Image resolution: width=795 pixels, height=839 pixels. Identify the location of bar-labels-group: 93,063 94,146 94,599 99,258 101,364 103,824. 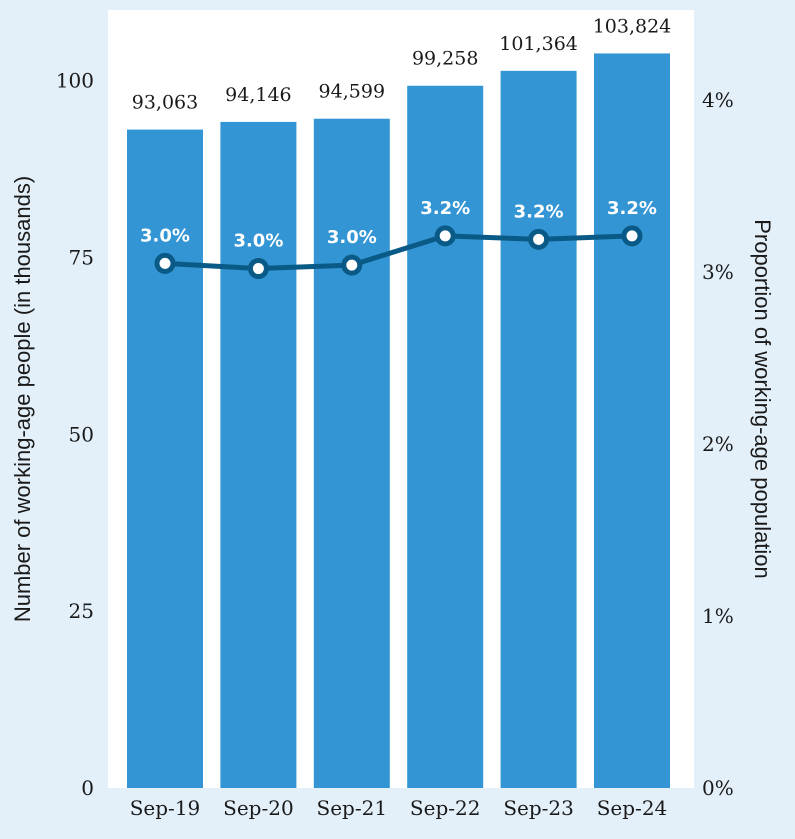
(402, 64).